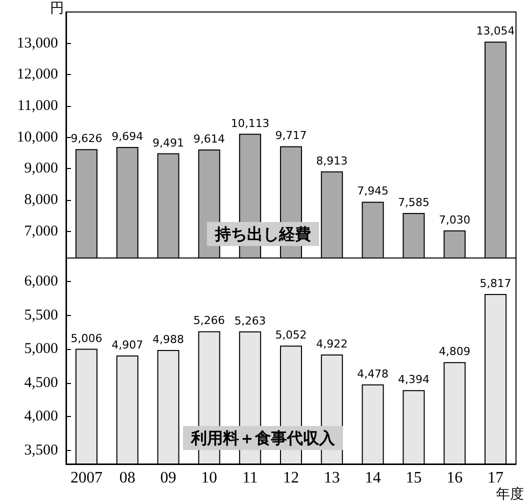  What do you see at coordinates (127, 478) in the screenshot?
I see `x-tick-label: 08` at bounding box center [127, 478].